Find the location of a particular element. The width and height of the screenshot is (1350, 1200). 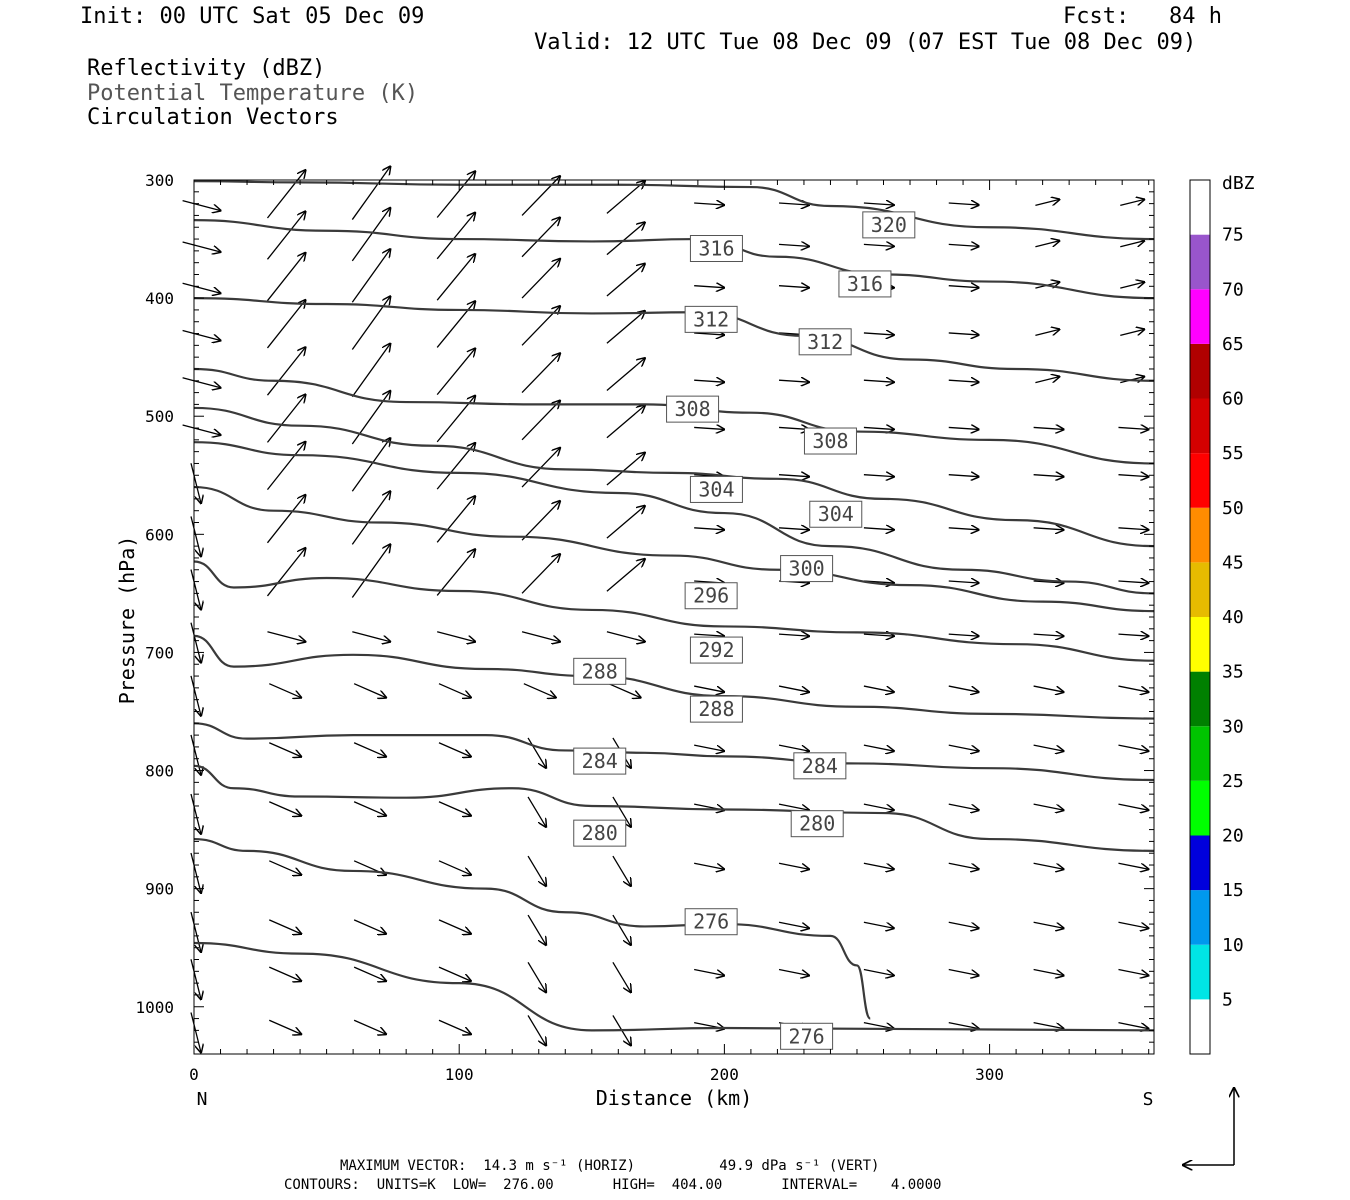

y-tick-labels: 300 400 500 600 700 800 900 1000 is located at coordinates (154, 594).